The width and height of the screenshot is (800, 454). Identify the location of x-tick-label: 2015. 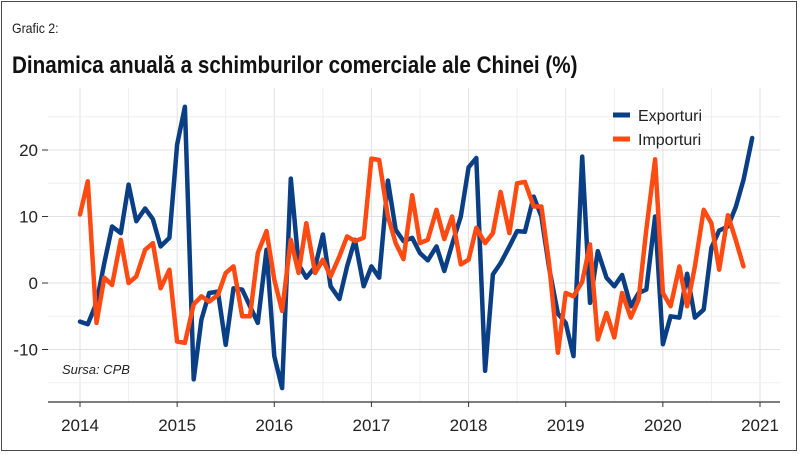
(177, 425).